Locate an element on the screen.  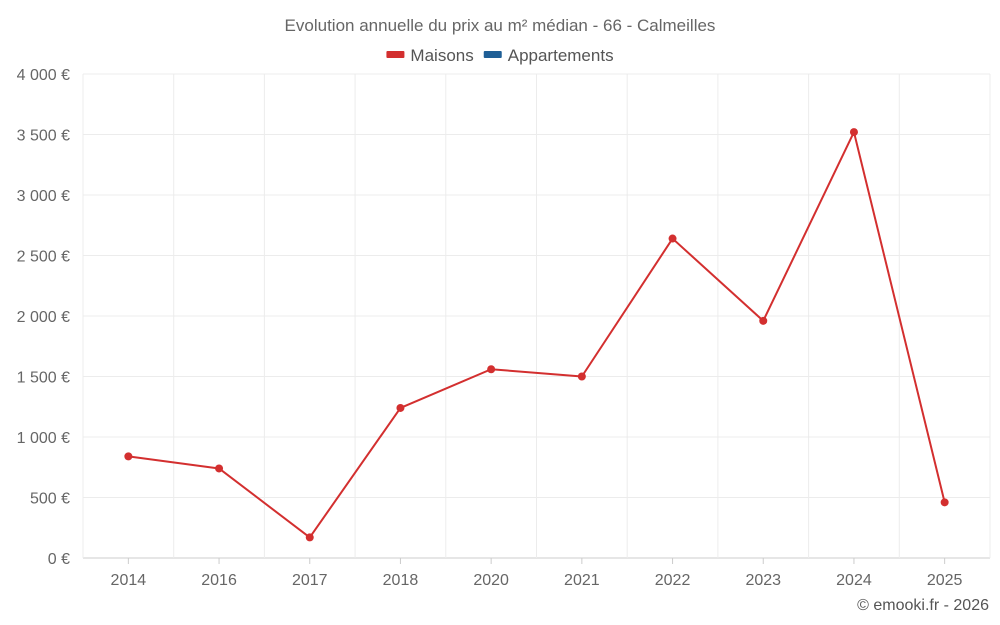
x-tick-label: 2016 is located at coordinates (219, 580).